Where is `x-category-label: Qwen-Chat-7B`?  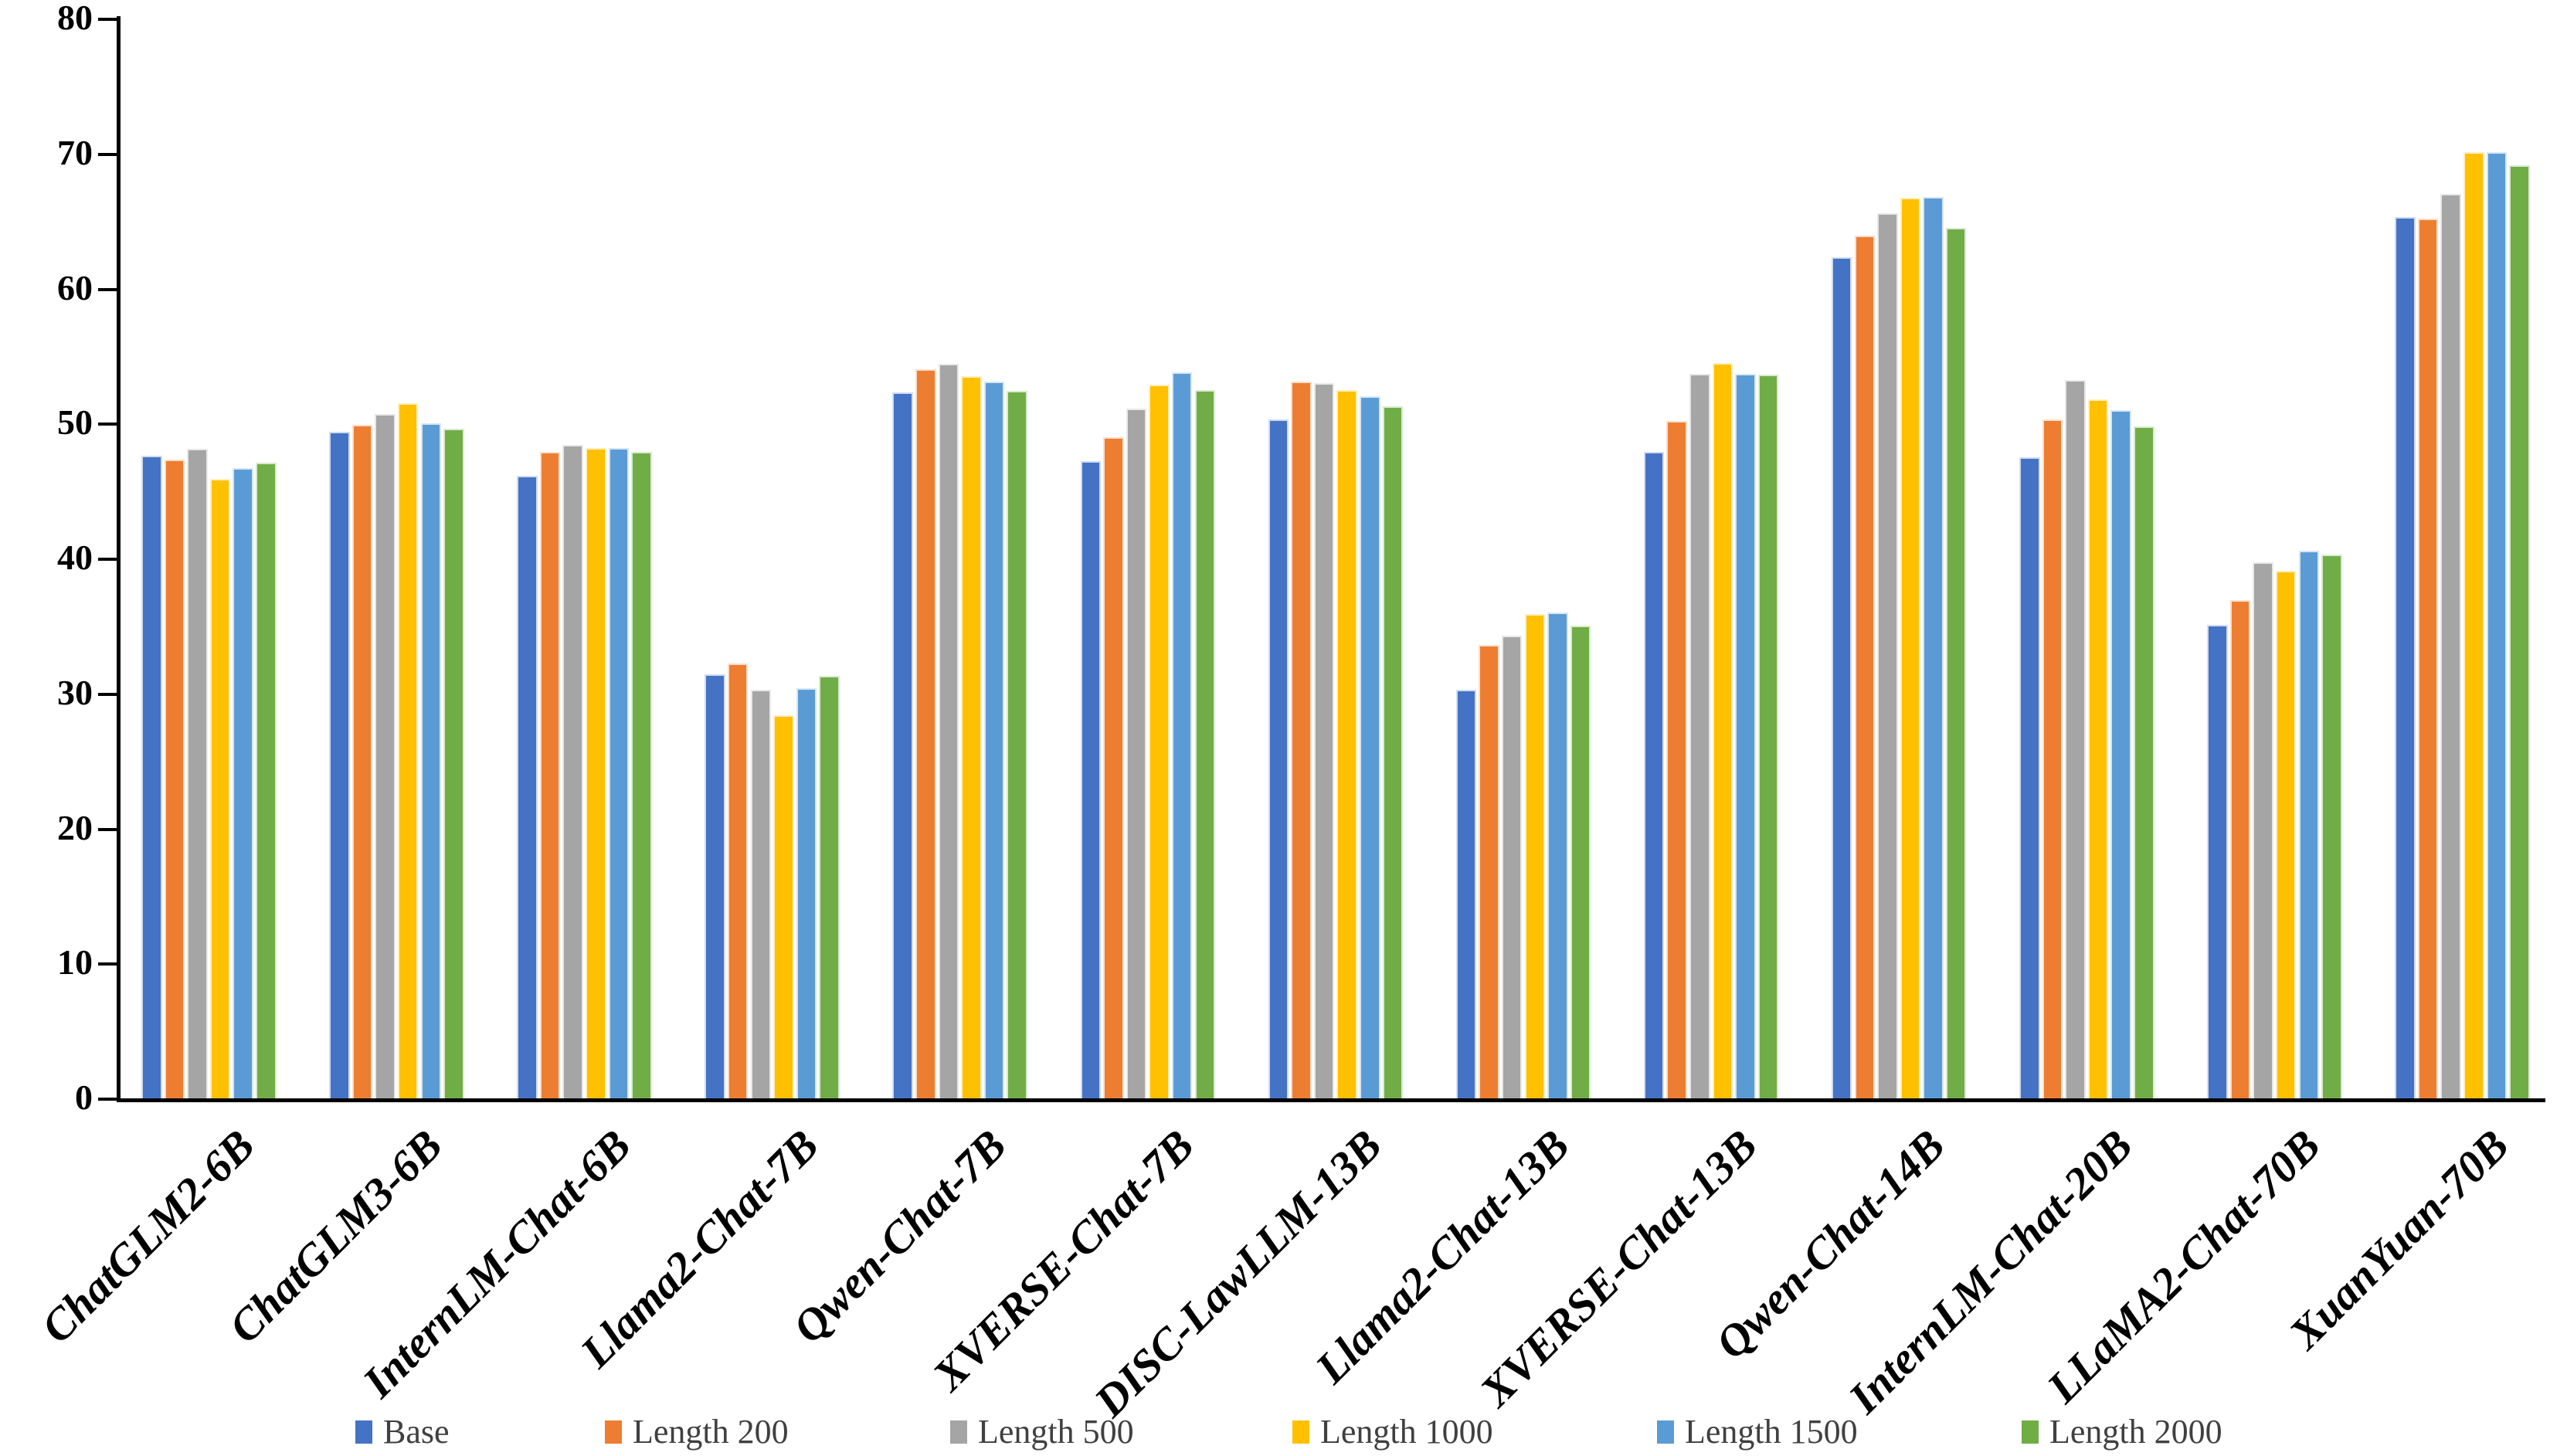
x-category-label: Qwen-Chat-7B is located at coordinates (899, 1236).